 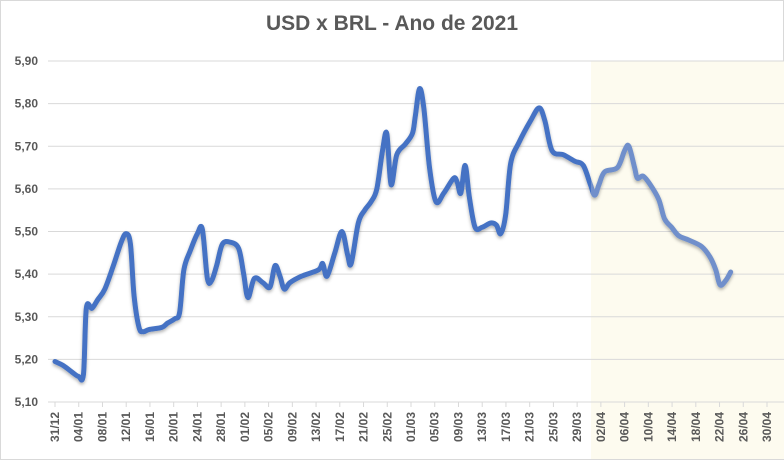 What do you see at coordinates (27, 189) in the screenshot?
I see `y-tick-label: 5,60` at bounding box center [27, 189].